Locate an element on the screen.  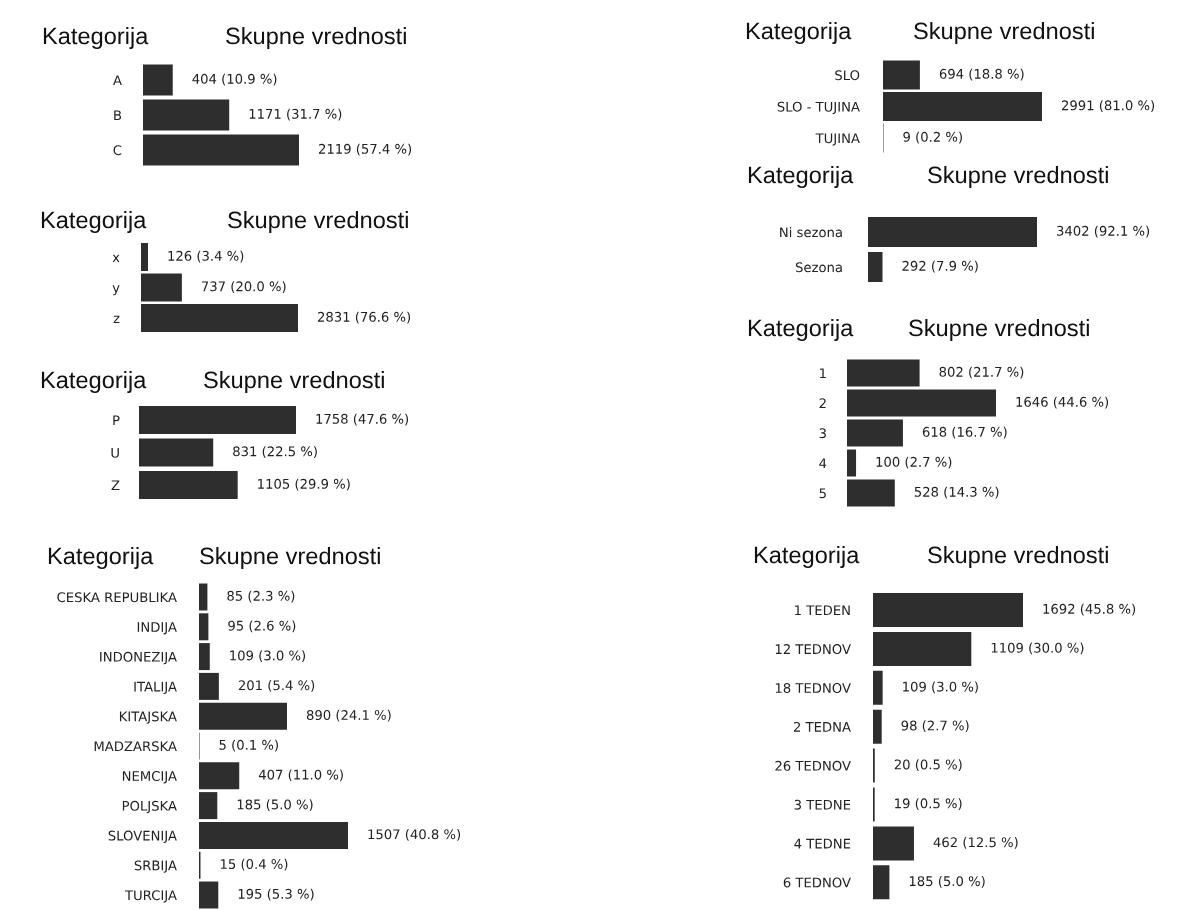
y-tick-label: 5 is located at coordinates (822, 493).